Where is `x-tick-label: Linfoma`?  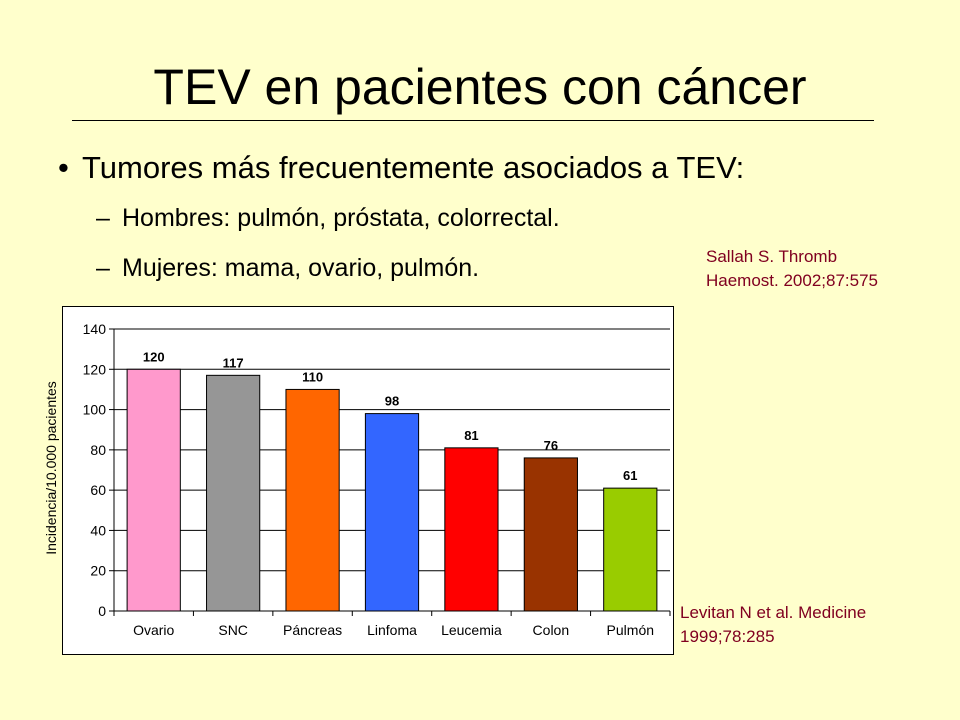
x-tick-label: Linfoma is located at coordinates (392, 630).